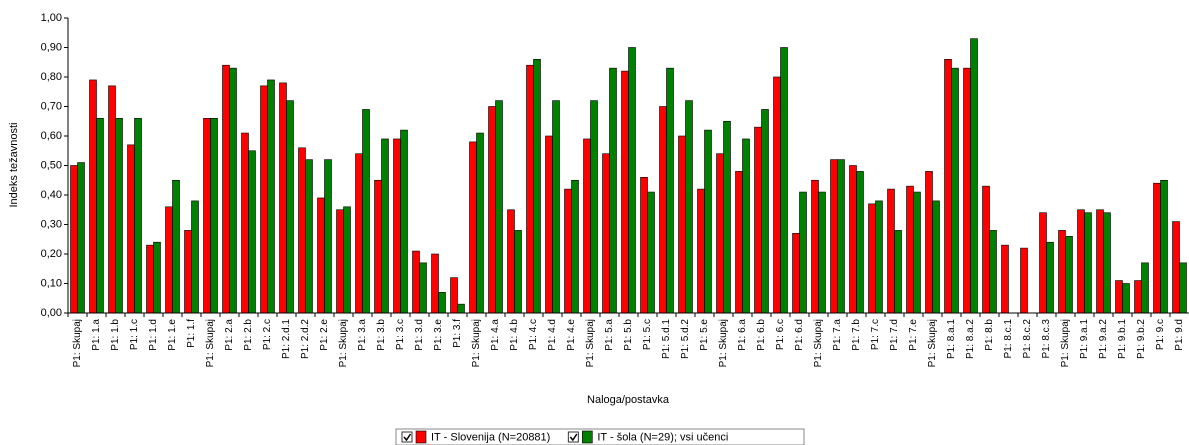 The image size is (1189, 445). I want to click on x-tick-label: P1: 8.a.2, so click(970, 339).